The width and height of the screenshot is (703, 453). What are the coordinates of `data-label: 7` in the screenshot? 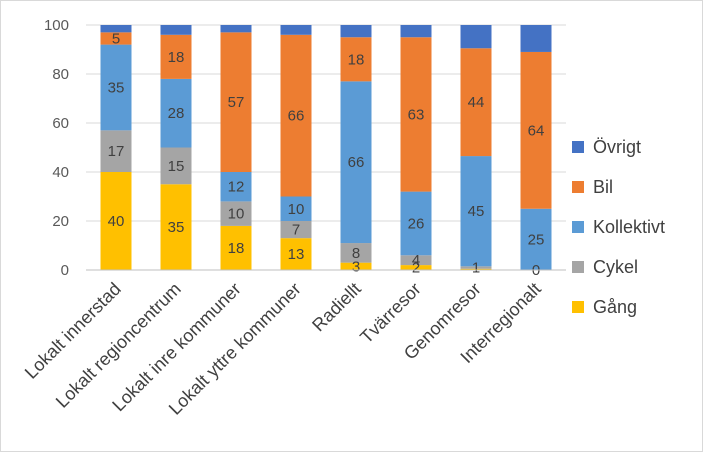 It's located at (296, 230).